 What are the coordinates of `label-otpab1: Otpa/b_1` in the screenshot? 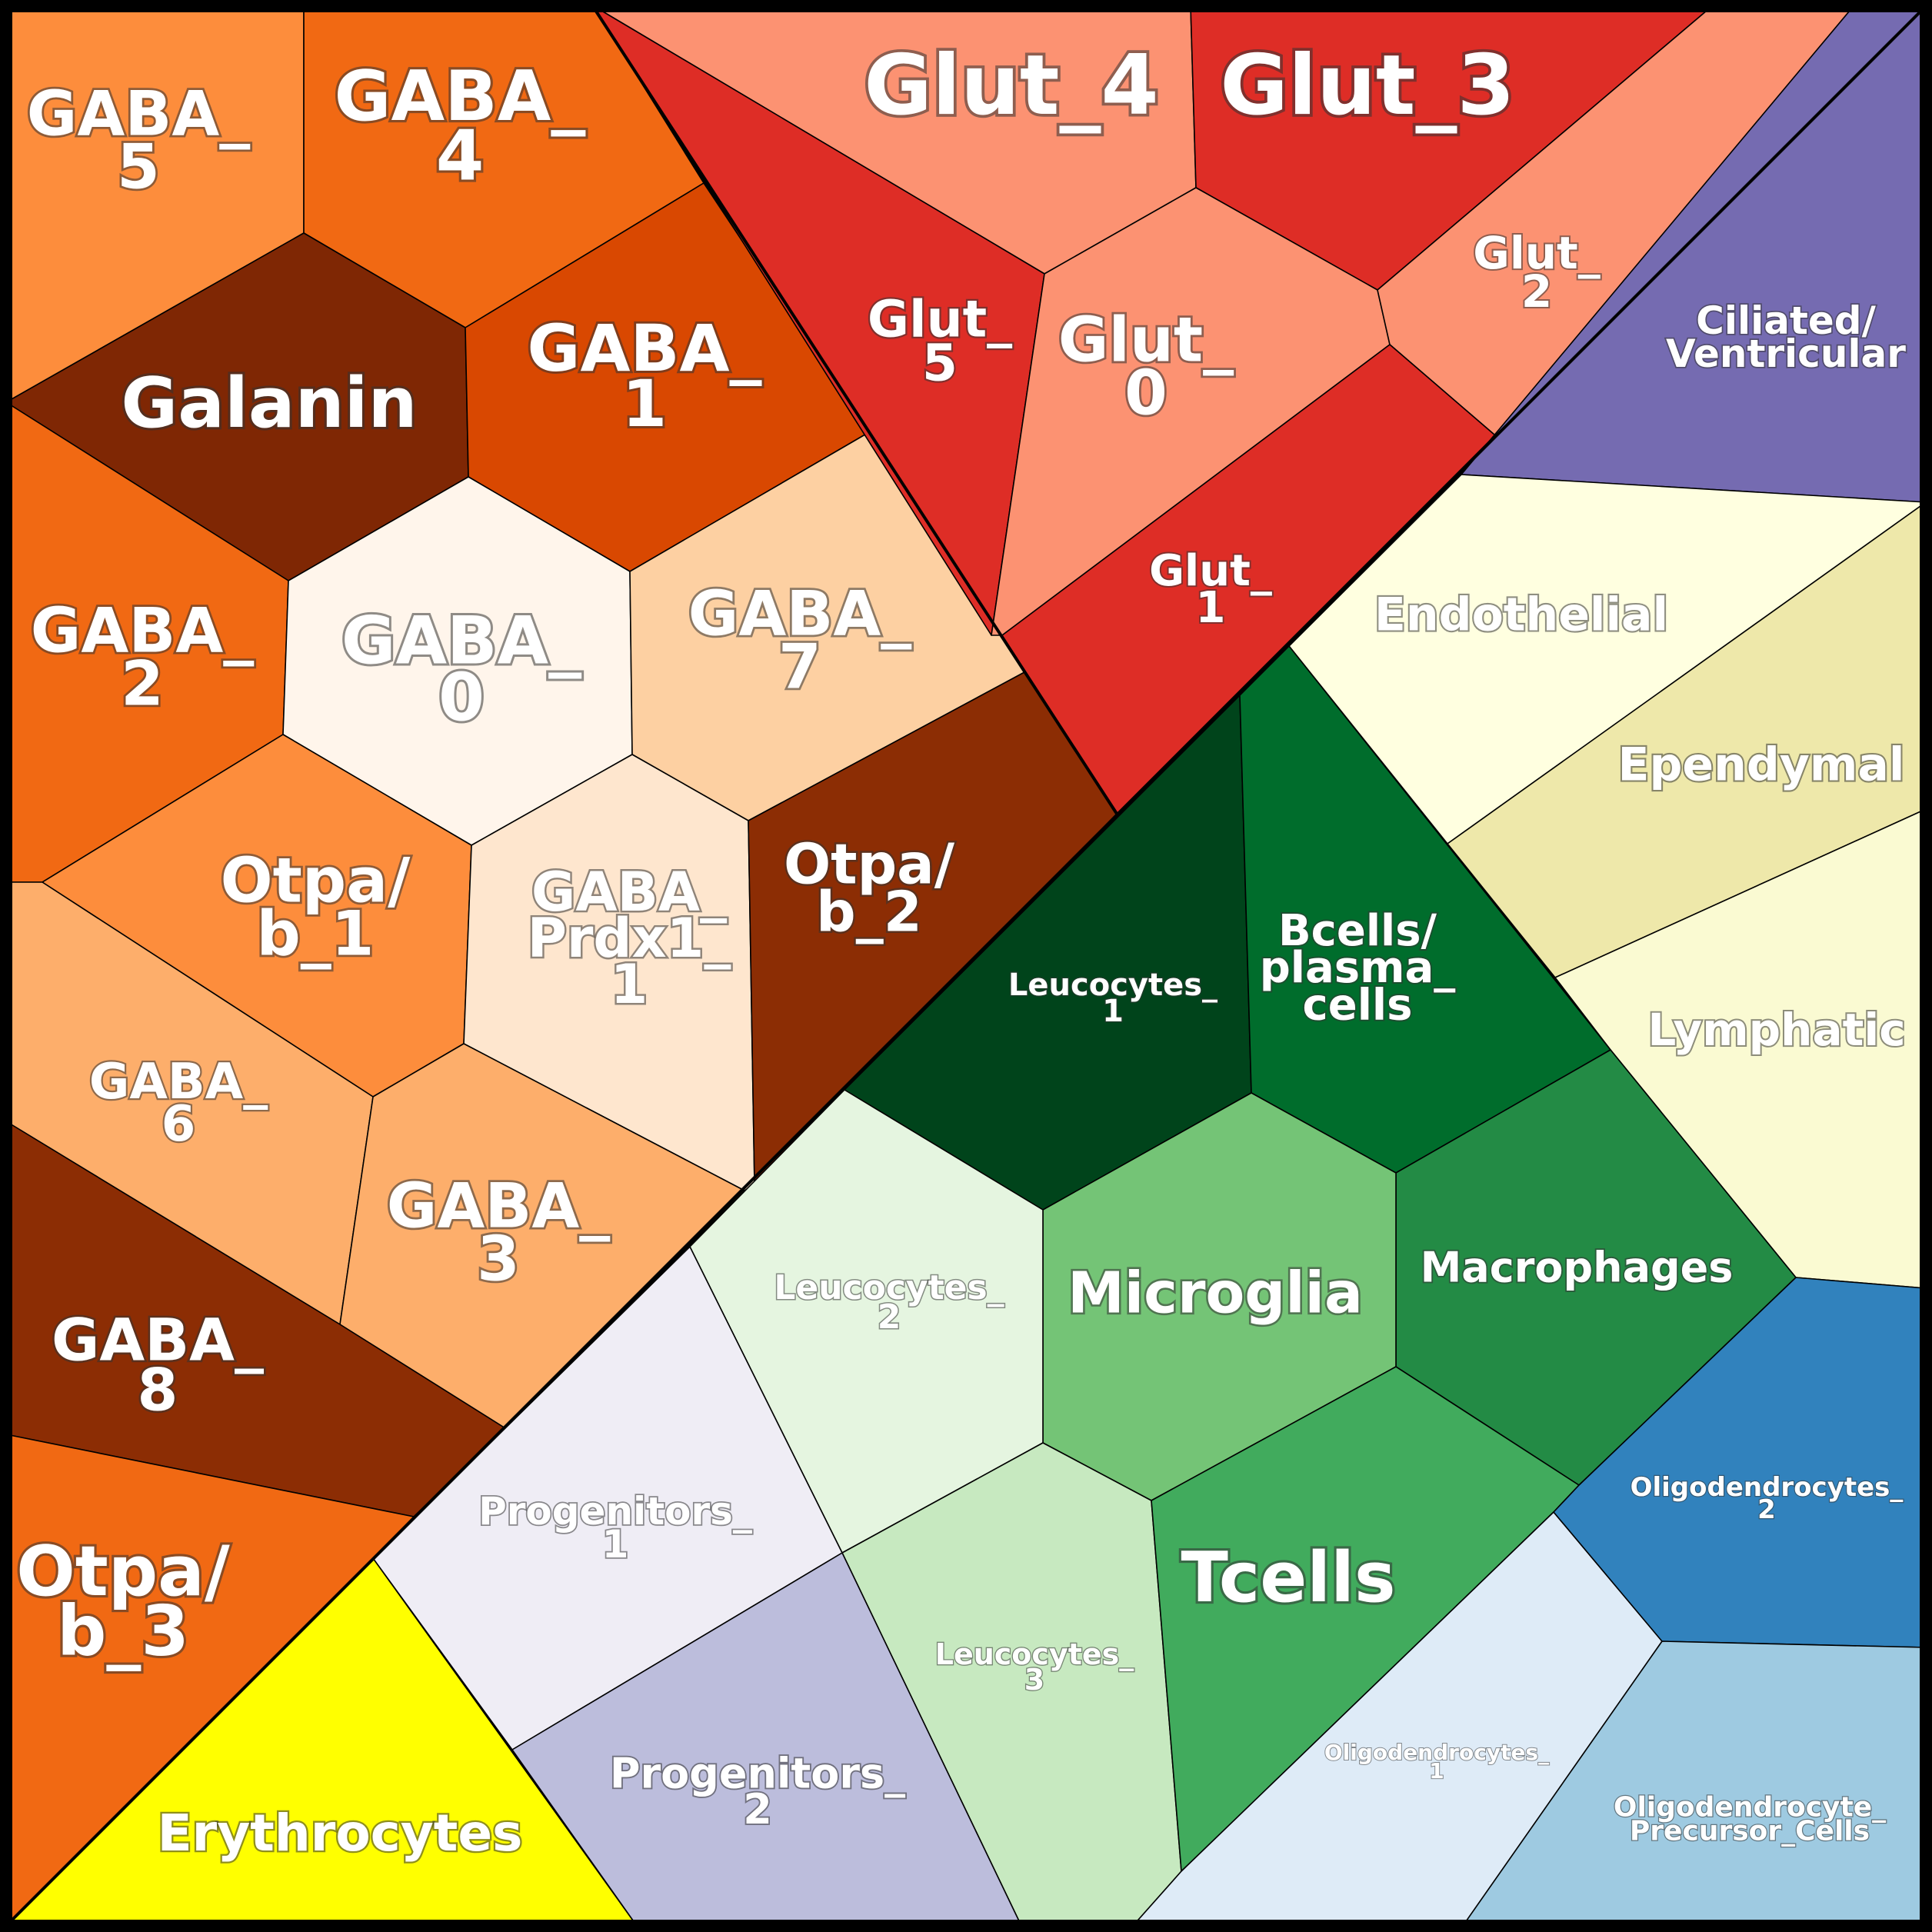 It's located at (316, 907).